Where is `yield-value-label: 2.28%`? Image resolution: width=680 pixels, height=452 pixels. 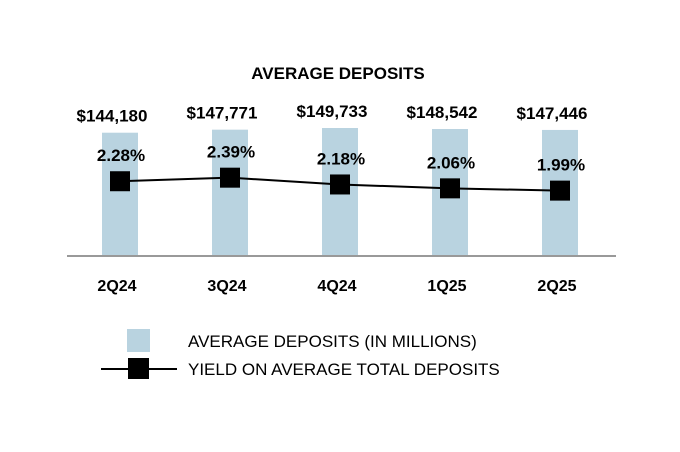
yield-value-label: 2.28% is located at coordinates (121, 155).